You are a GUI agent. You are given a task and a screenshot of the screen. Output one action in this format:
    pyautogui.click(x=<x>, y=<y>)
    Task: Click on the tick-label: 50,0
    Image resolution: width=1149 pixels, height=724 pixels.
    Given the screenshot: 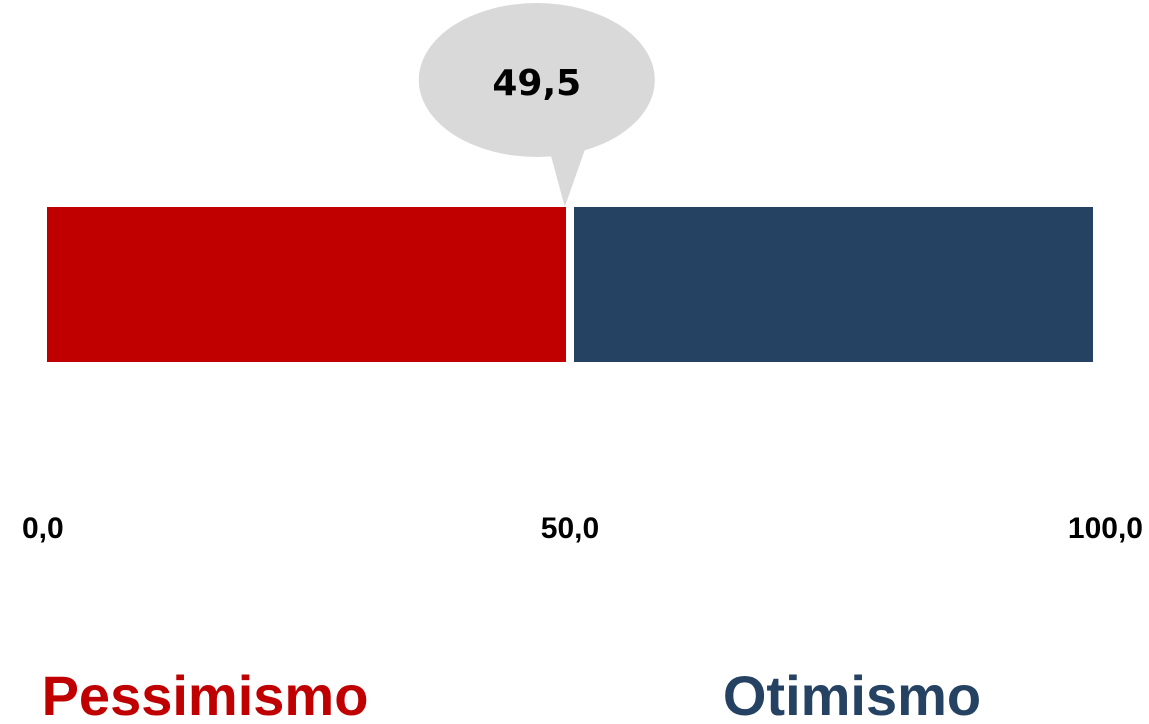 What is the action you would take?
    pyautogui.click(x=570, y=528)
    